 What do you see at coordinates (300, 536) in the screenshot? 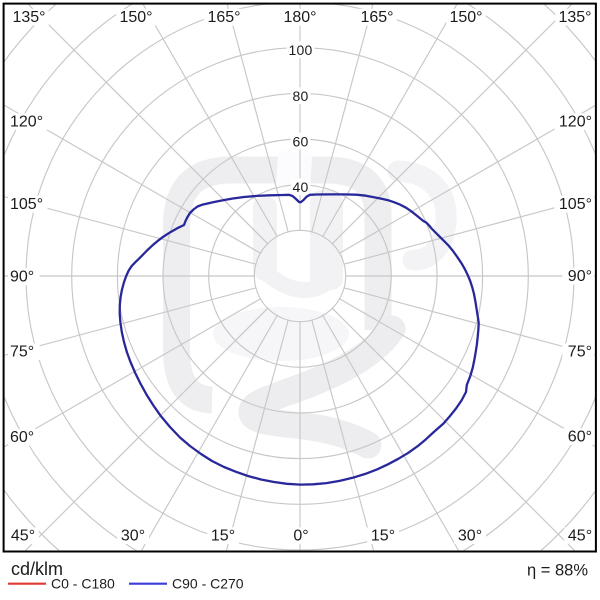
I see `svg-text: 0°` at bounding box center [300, 536].